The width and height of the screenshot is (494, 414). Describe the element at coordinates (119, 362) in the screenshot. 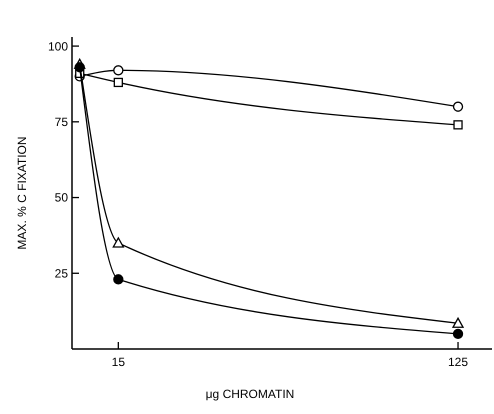

I see `x-tick-label: 15` at that location.